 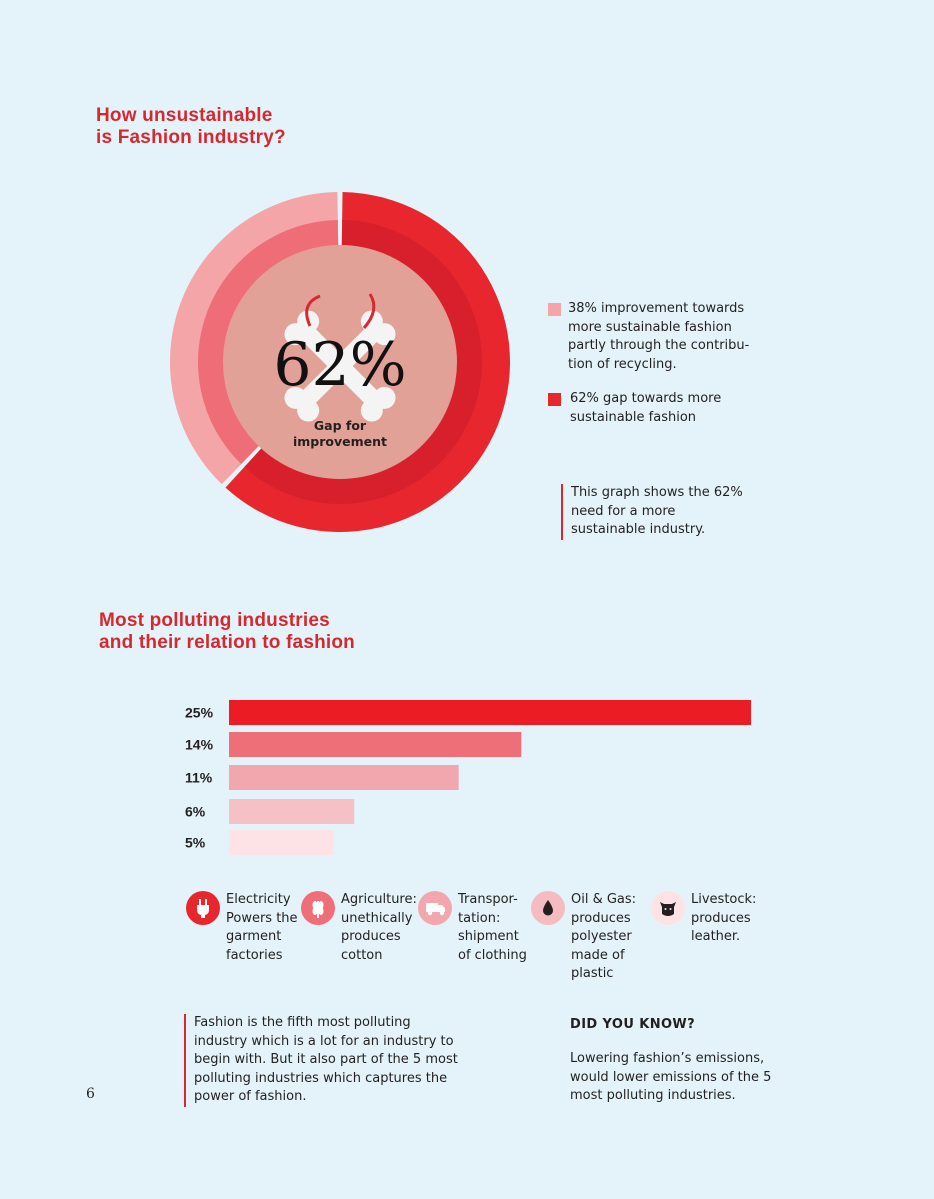 I want to click on icon-label: factories, so click(x=254, y=955).